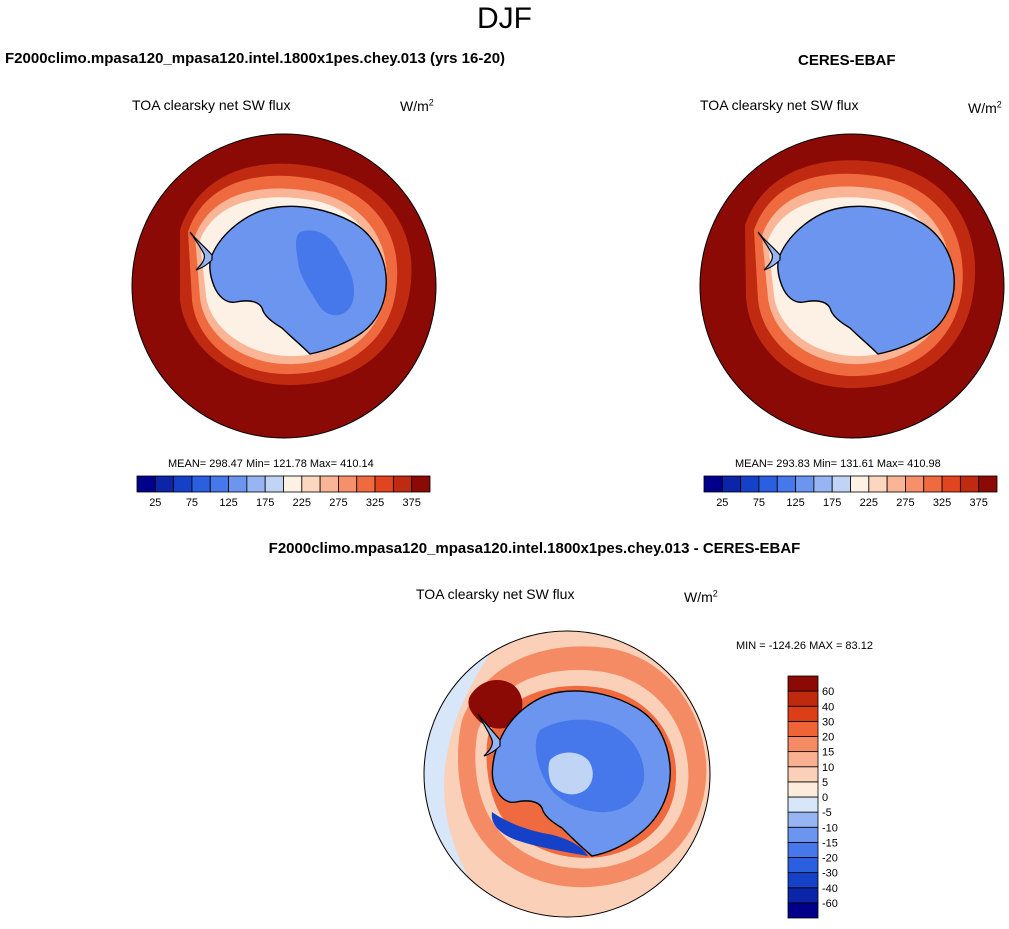  I want to click on panel-2-map-border, so click(852, 286).